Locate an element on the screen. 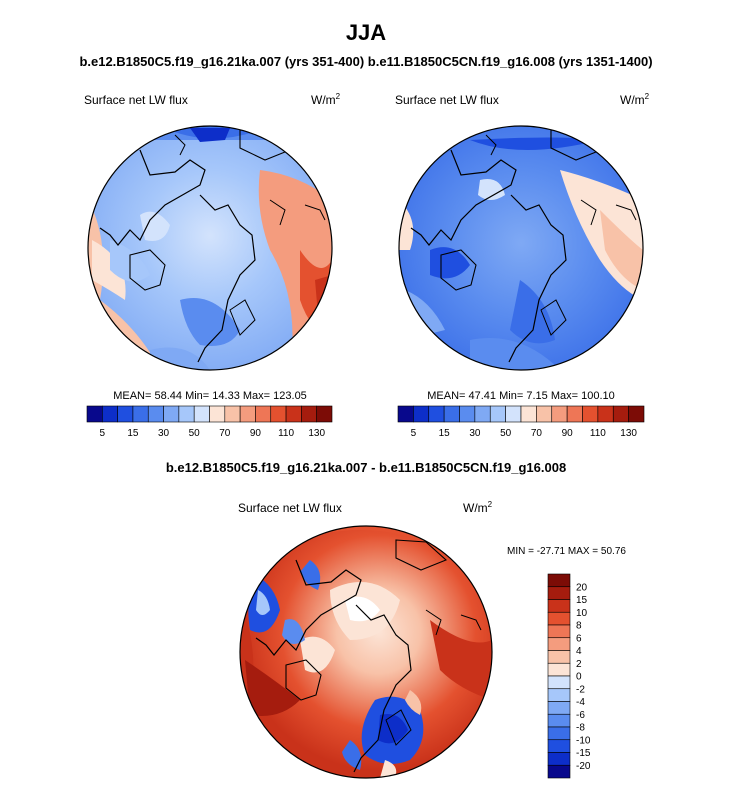 This screenshot has width=733, height=793. colorbar-tick-label: -6 is located at coordinates (580, 715).